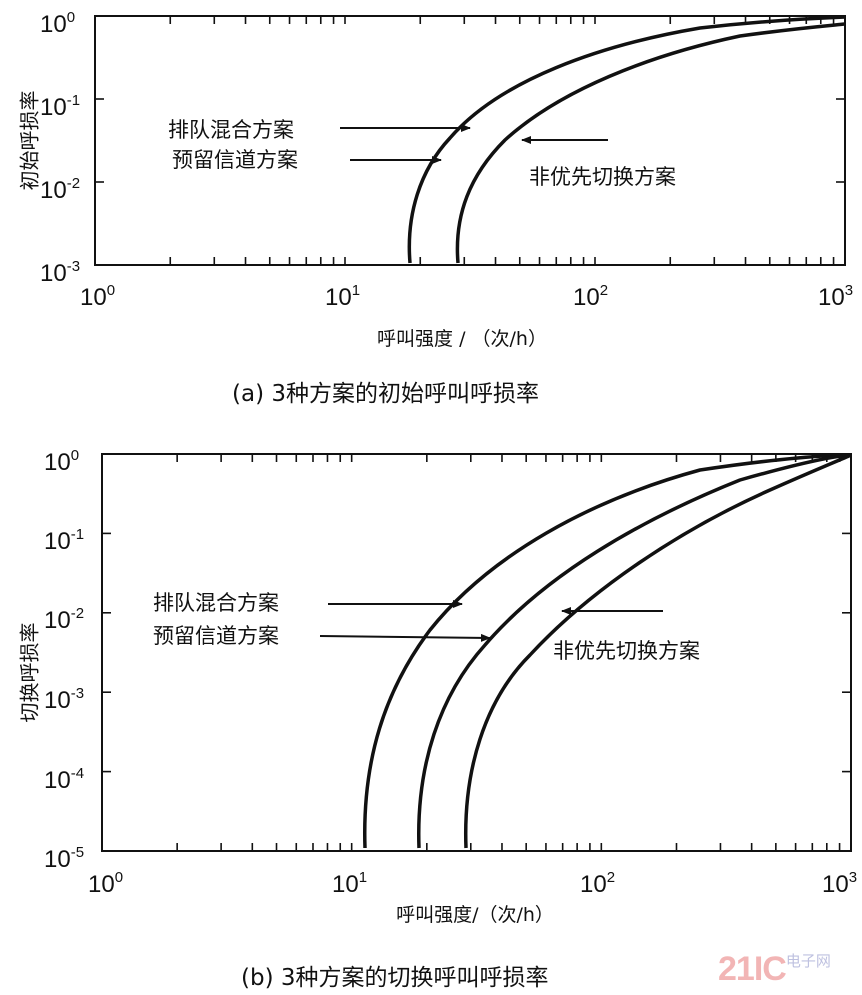  I want to click on chart-a-y-tick-labels: 10⁰ 10⁻¹ 10⁻² 10⁻³, so click(60, 148).